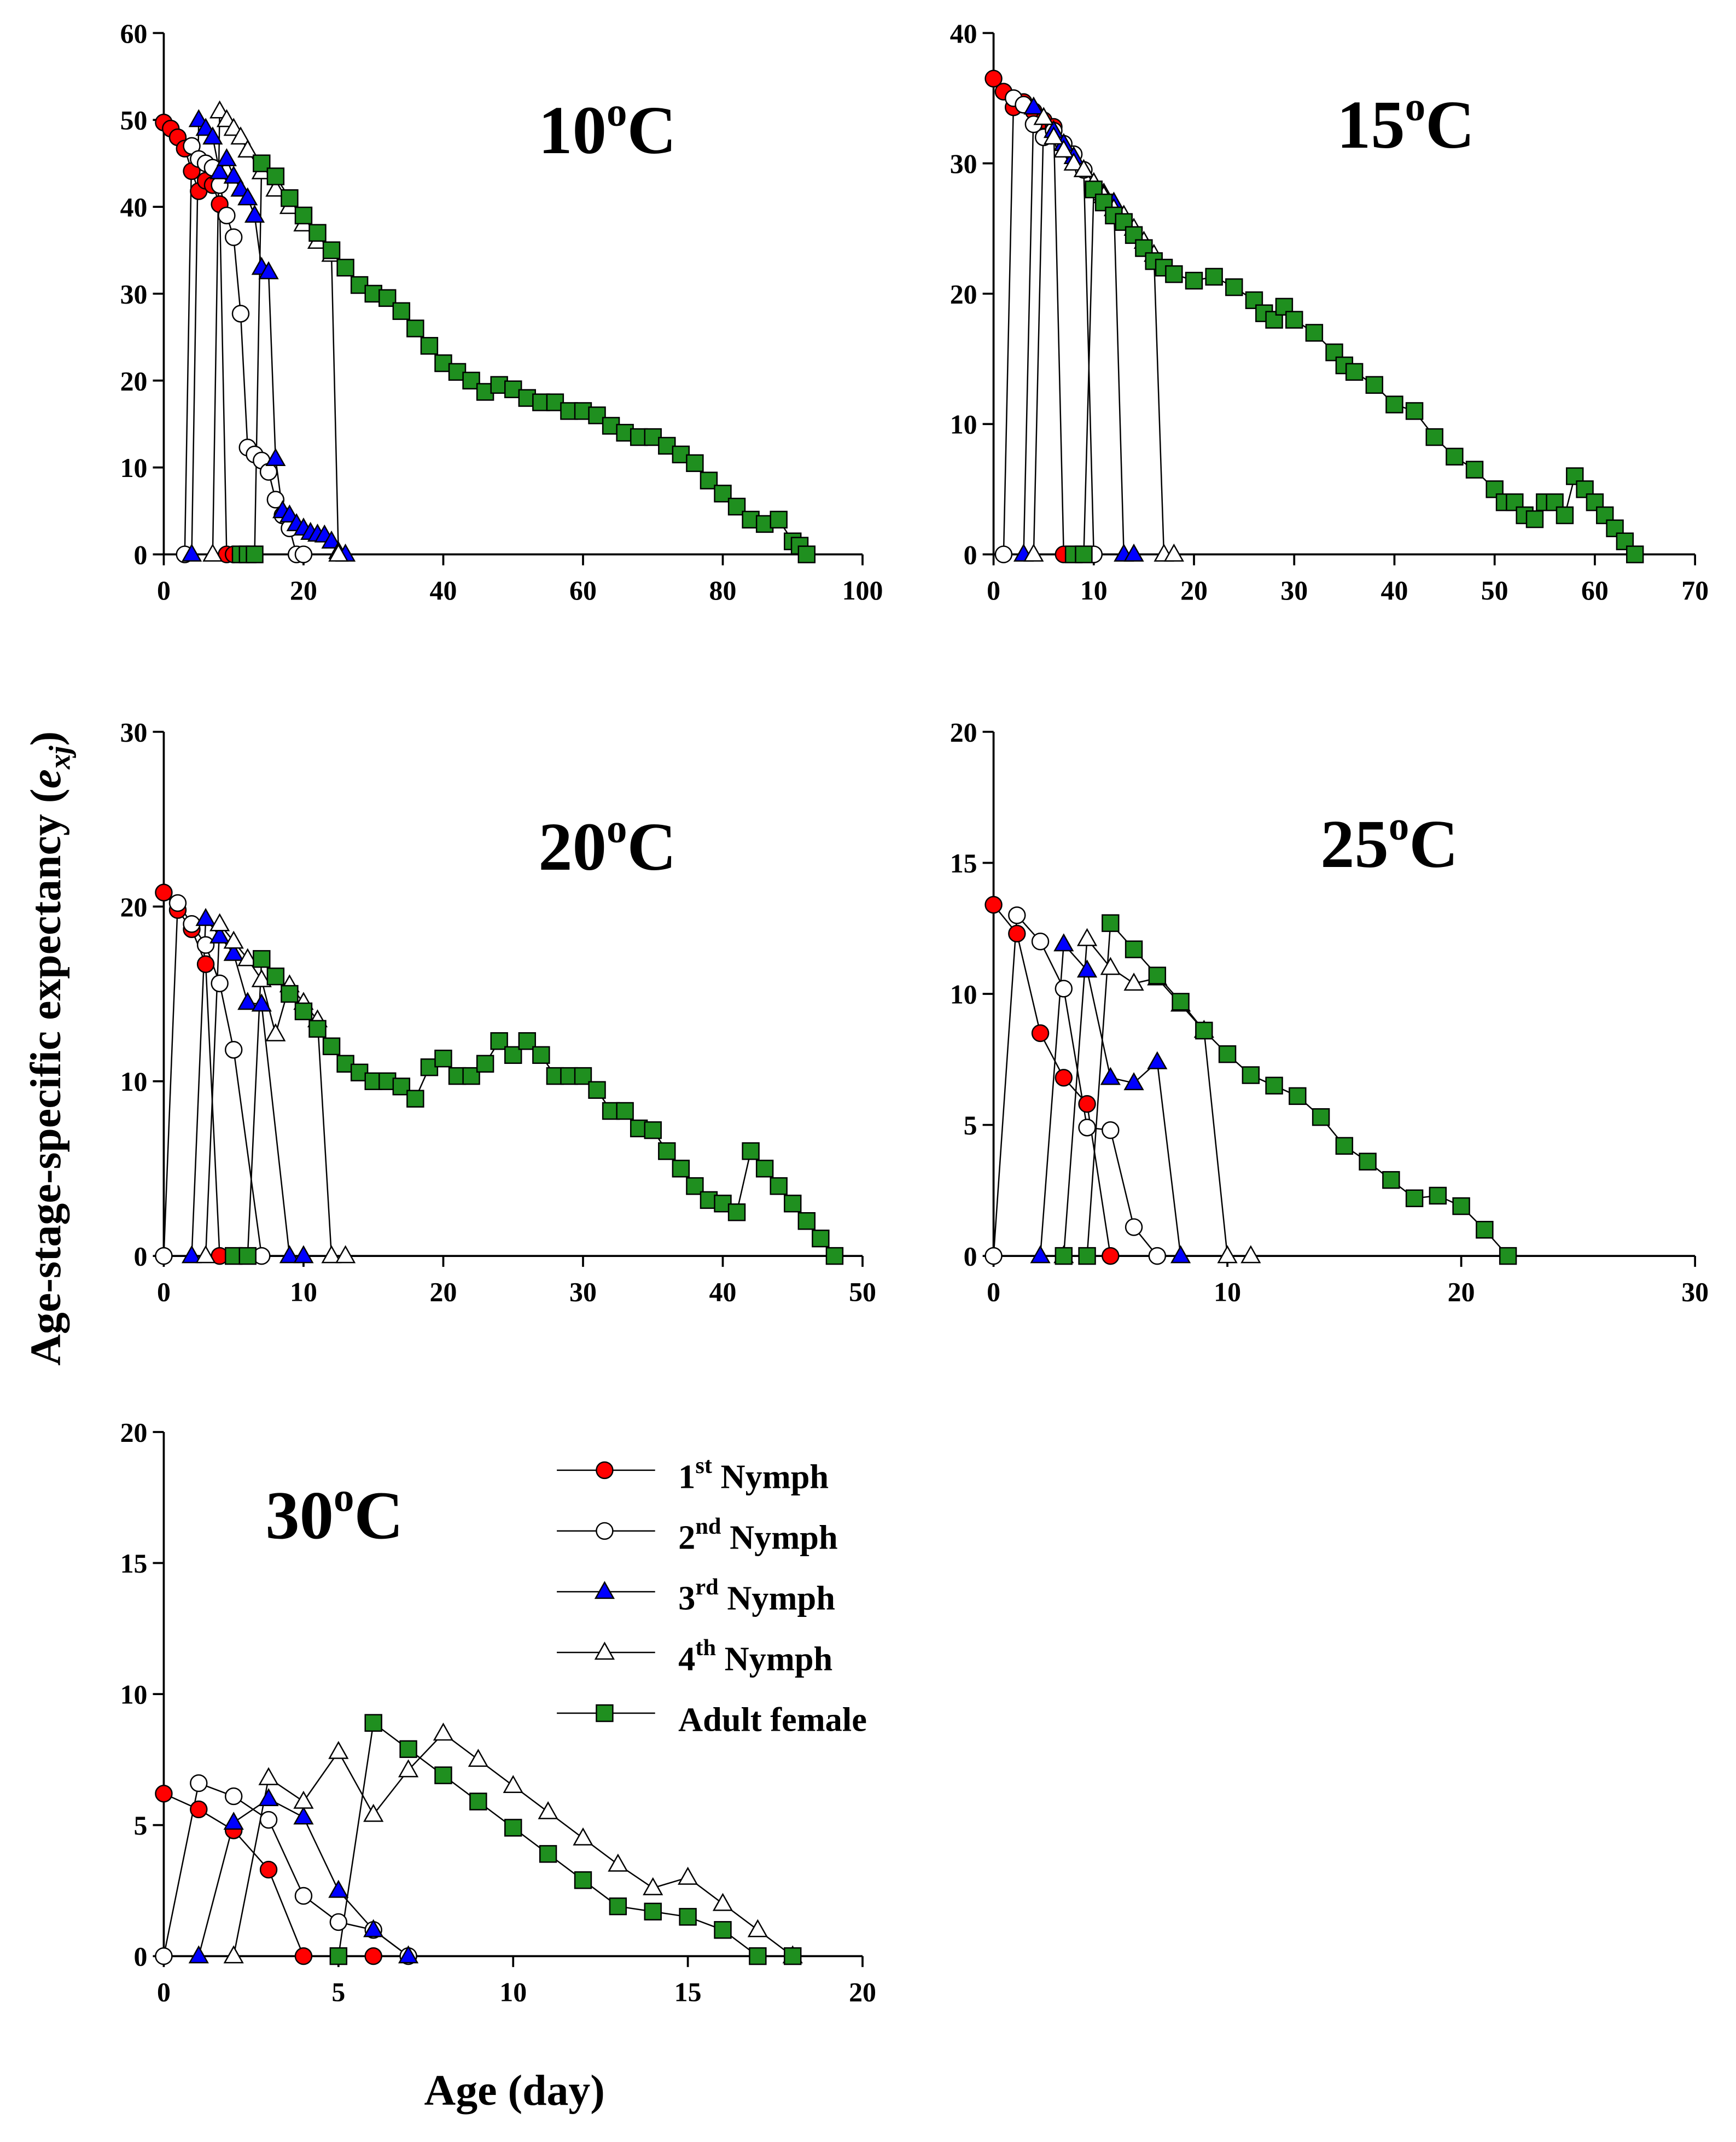  Describe the element at coordinates (1394, 590) in the screenshot. I see `x-tick-label: 40` at that location.